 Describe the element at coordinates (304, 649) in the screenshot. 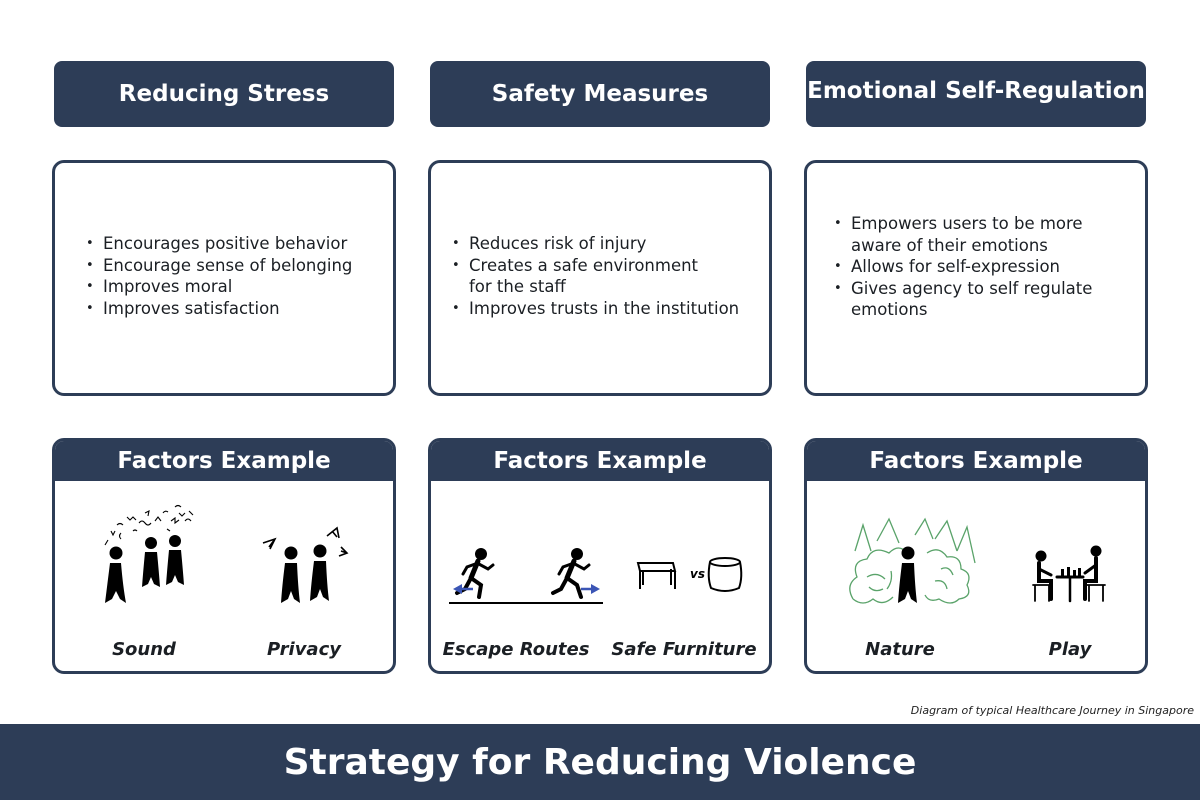

I see `factor-label-privacy: Privacy` at that location.